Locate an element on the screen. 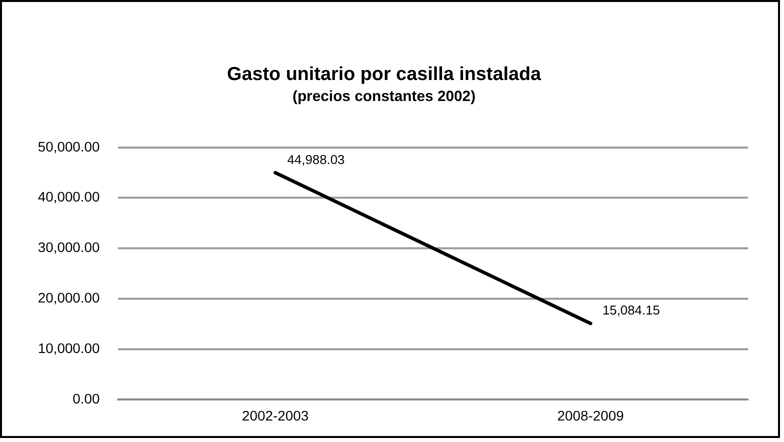 This screenshot has height=442, width=784. x-tick-label: 2008-2009 is located at coordinates (590, 416).